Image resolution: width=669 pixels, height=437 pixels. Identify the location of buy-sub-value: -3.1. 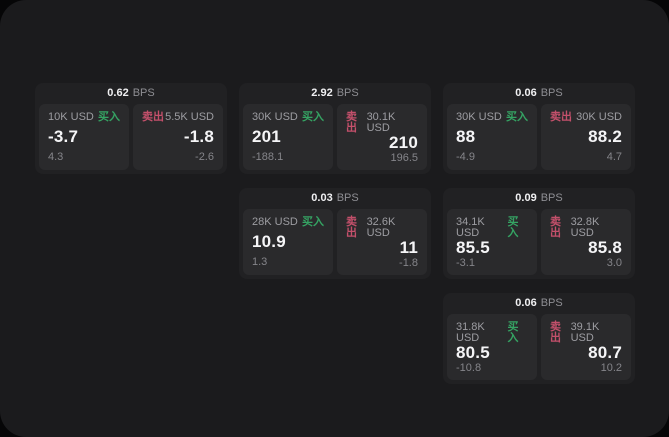
(465, 262).